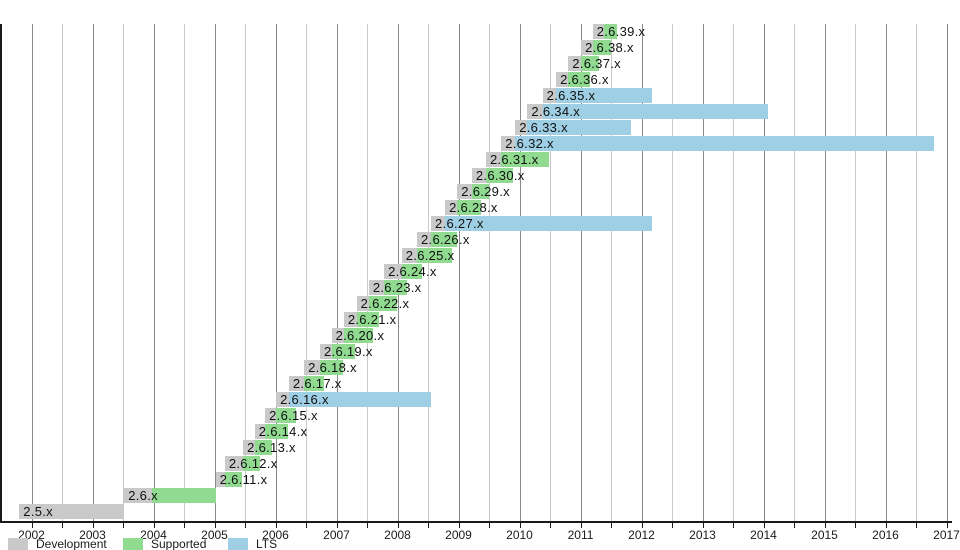 This screenshot has height=550, width=960. Describe the element at coordinates (519, 535) in the screenshot. I see `x-axis-tick-label: 2010` at that location.